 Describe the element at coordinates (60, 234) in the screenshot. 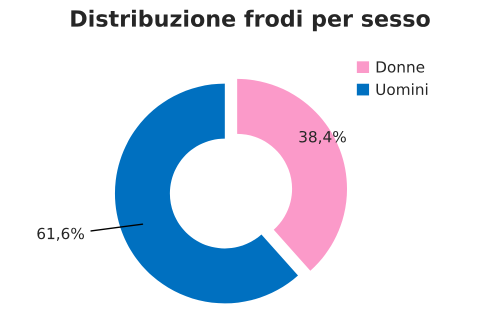

I see `data-label: 61,6%` at that location.